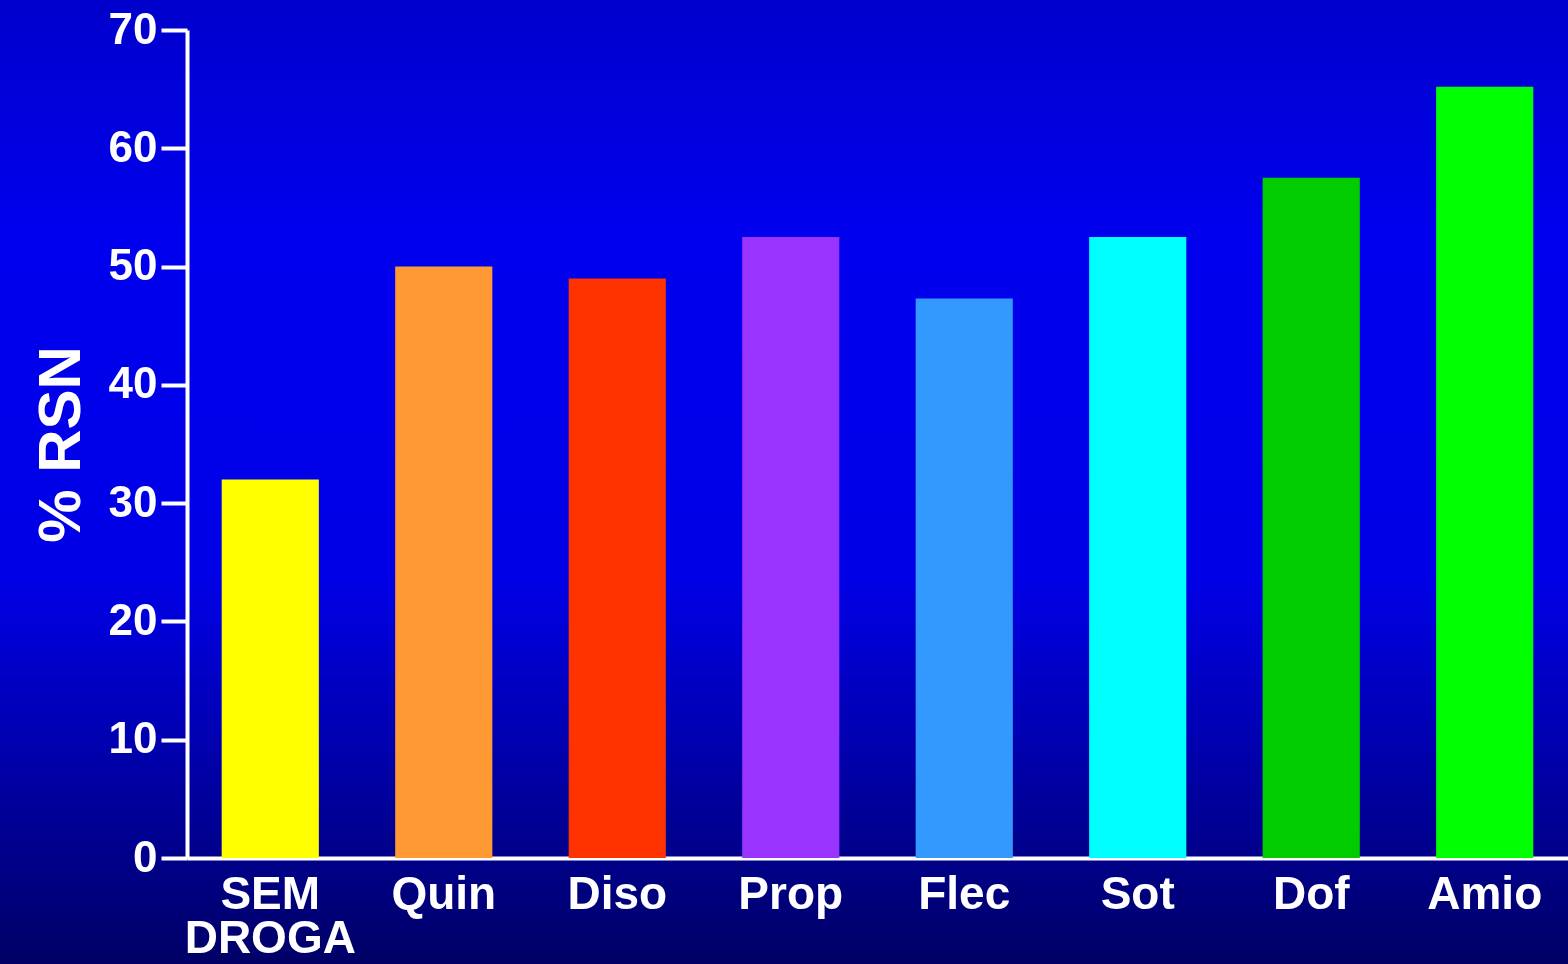 This screenshot has height=964, width=1568. What do you see at coordinates (133, 501) in the screenshot?
I see `y-tick-label: 30` at bounding box center [133, 501].